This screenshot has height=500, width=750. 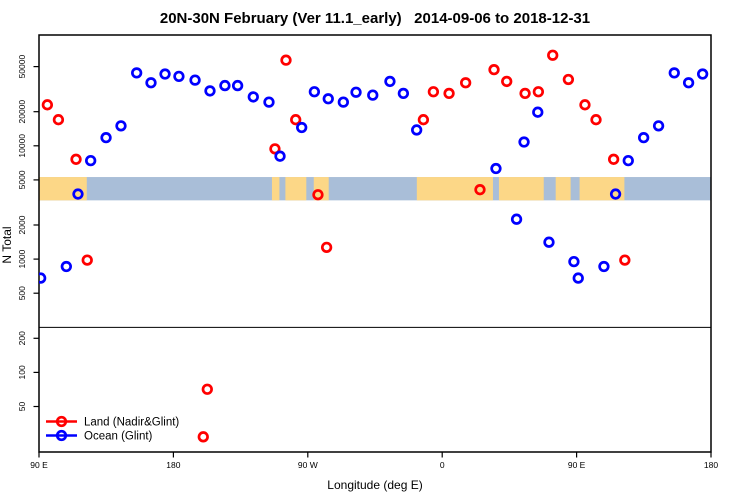 I want to click on x-axis: 90 E 180 90 W 0 90 E 180, so click(x=374, y=461).